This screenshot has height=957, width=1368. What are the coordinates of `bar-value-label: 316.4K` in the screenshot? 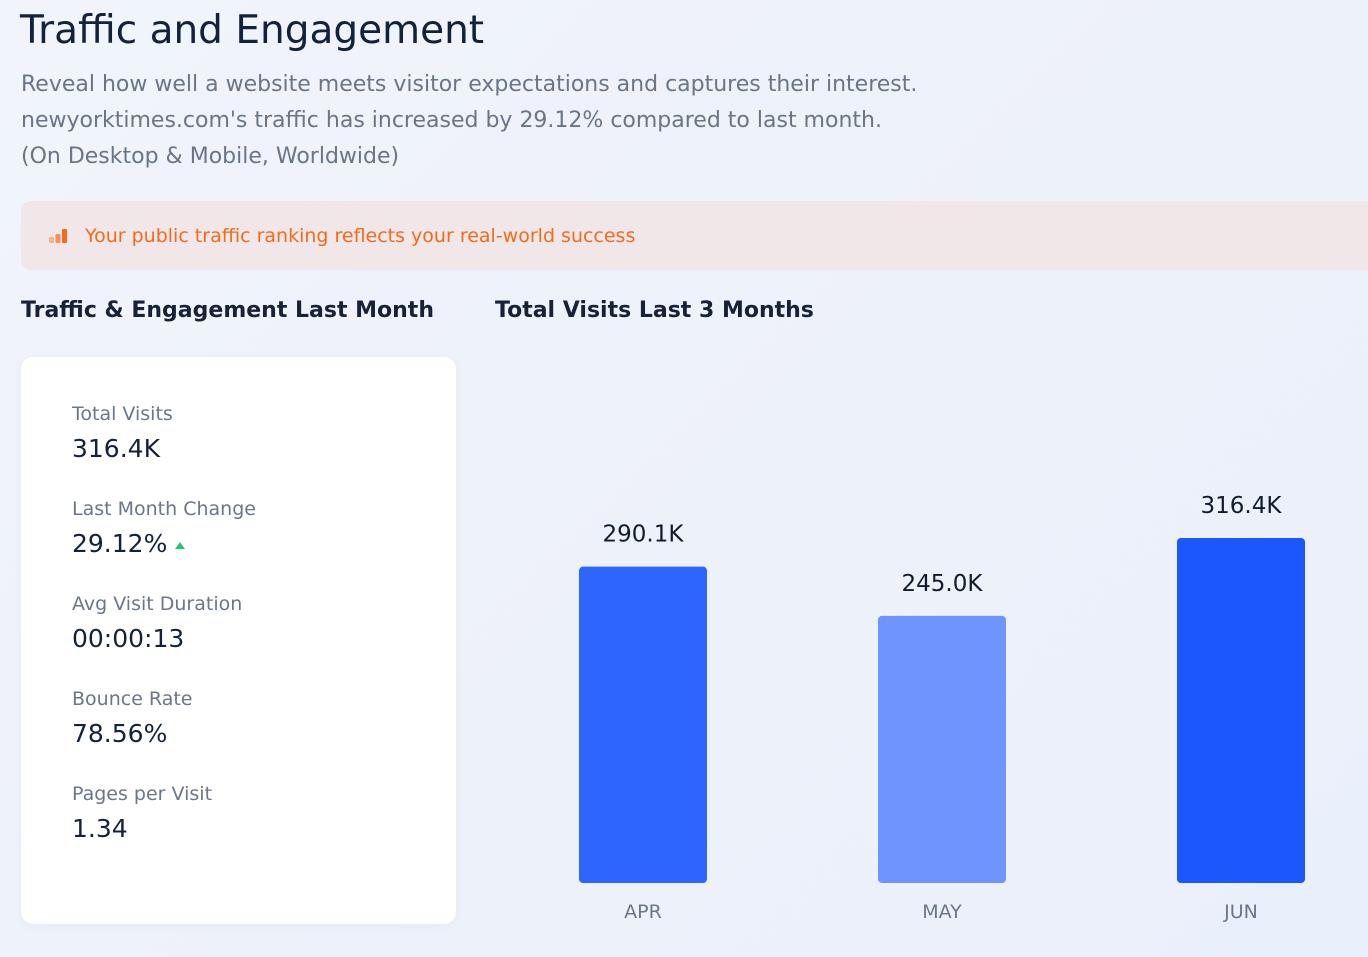 It's located at (1242, 506).